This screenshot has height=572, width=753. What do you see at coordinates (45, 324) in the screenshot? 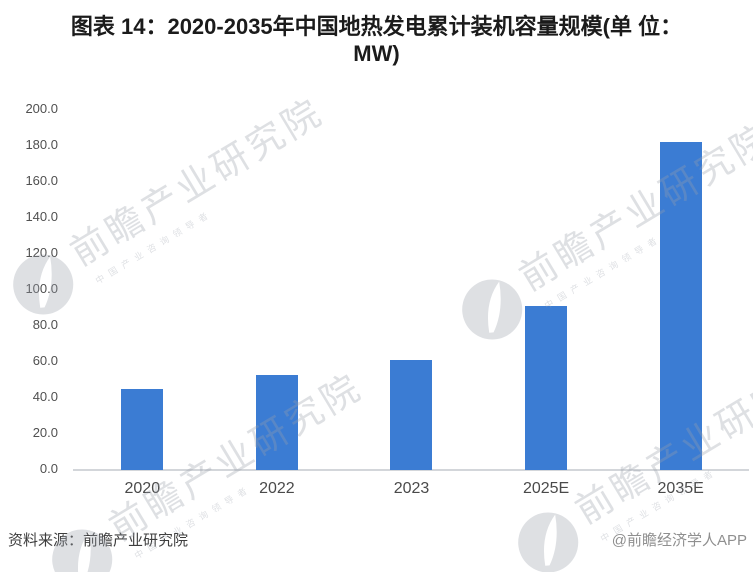
I see `y-tick-label: 80.0` at bounding box center [45, 324].